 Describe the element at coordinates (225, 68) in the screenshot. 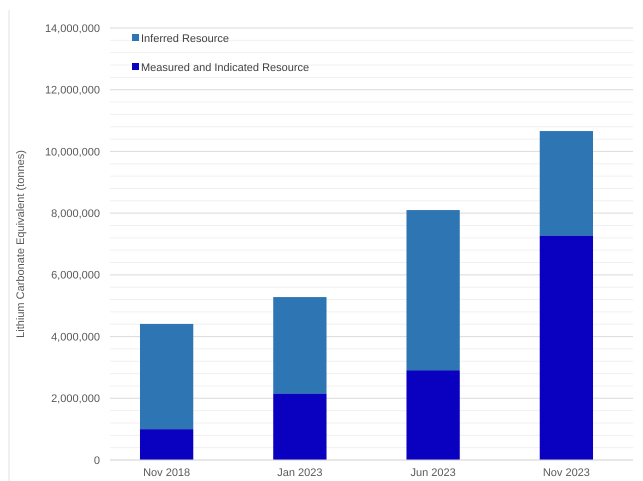

I see `legend-label: Measured and Indicated Resource` at that location.